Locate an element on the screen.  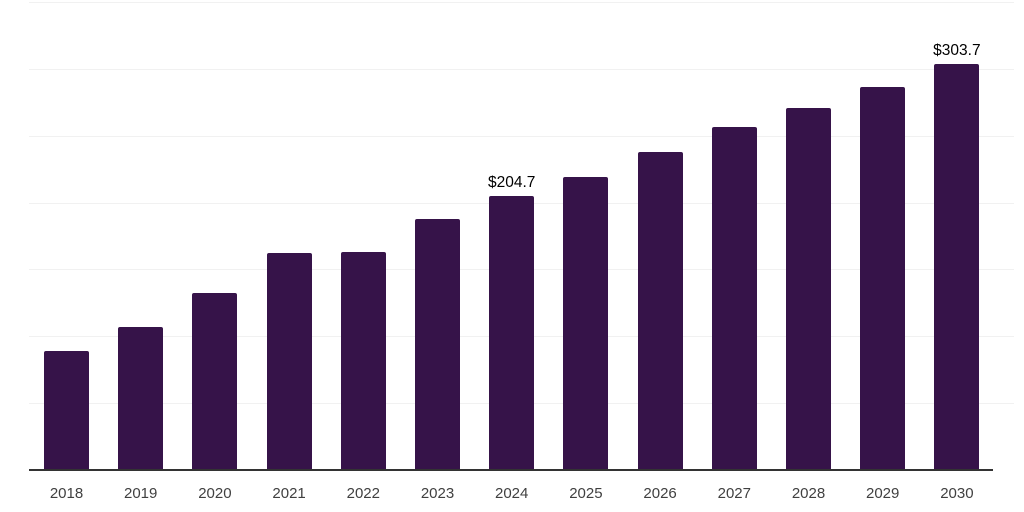
bar-value-label-2024: $204.7 is located at coordinates (511, 183).